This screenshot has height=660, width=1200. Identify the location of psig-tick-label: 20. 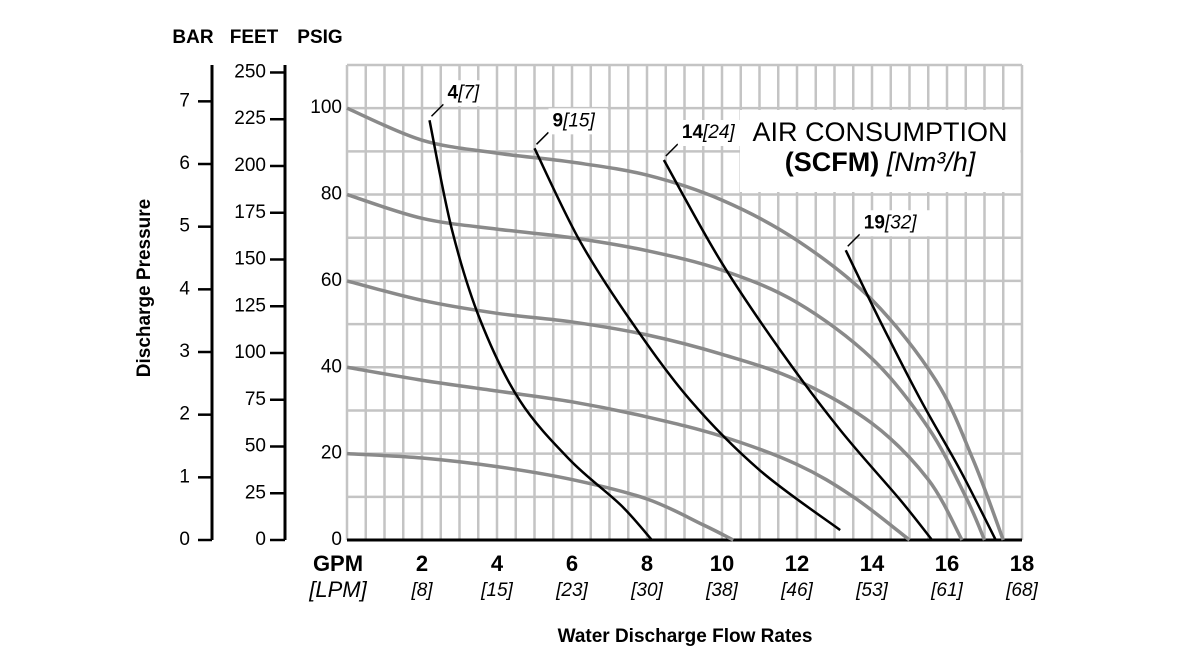
(331, 453).